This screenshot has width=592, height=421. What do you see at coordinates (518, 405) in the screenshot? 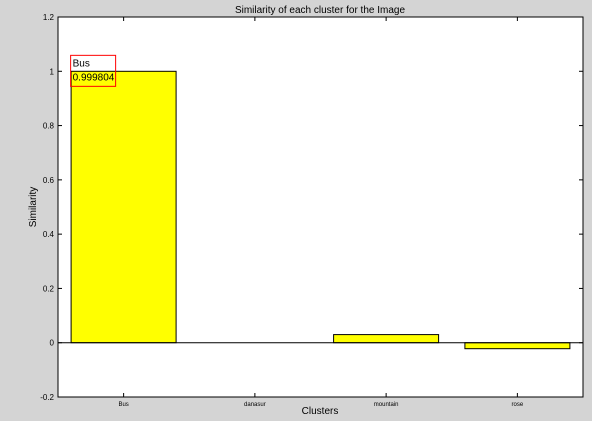
I see `x-tick-label: rose` at bounding box center [518, 405].